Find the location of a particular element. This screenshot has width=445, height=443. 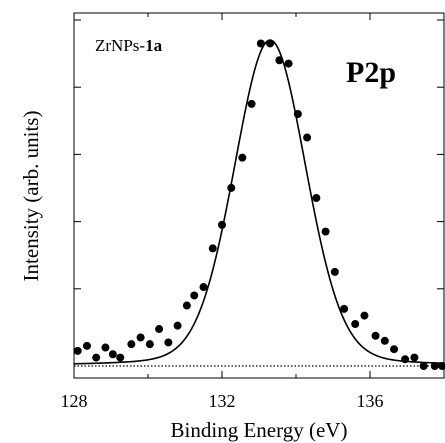

y-axis-label: Intensity (arb. units) is located at coordinates (31, 196).